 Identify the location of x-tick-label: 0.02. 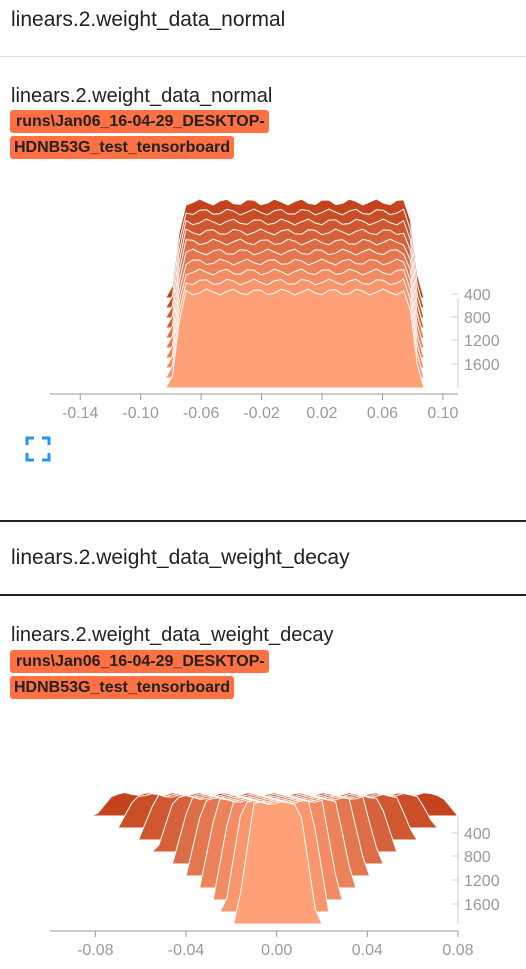
(321, 413).